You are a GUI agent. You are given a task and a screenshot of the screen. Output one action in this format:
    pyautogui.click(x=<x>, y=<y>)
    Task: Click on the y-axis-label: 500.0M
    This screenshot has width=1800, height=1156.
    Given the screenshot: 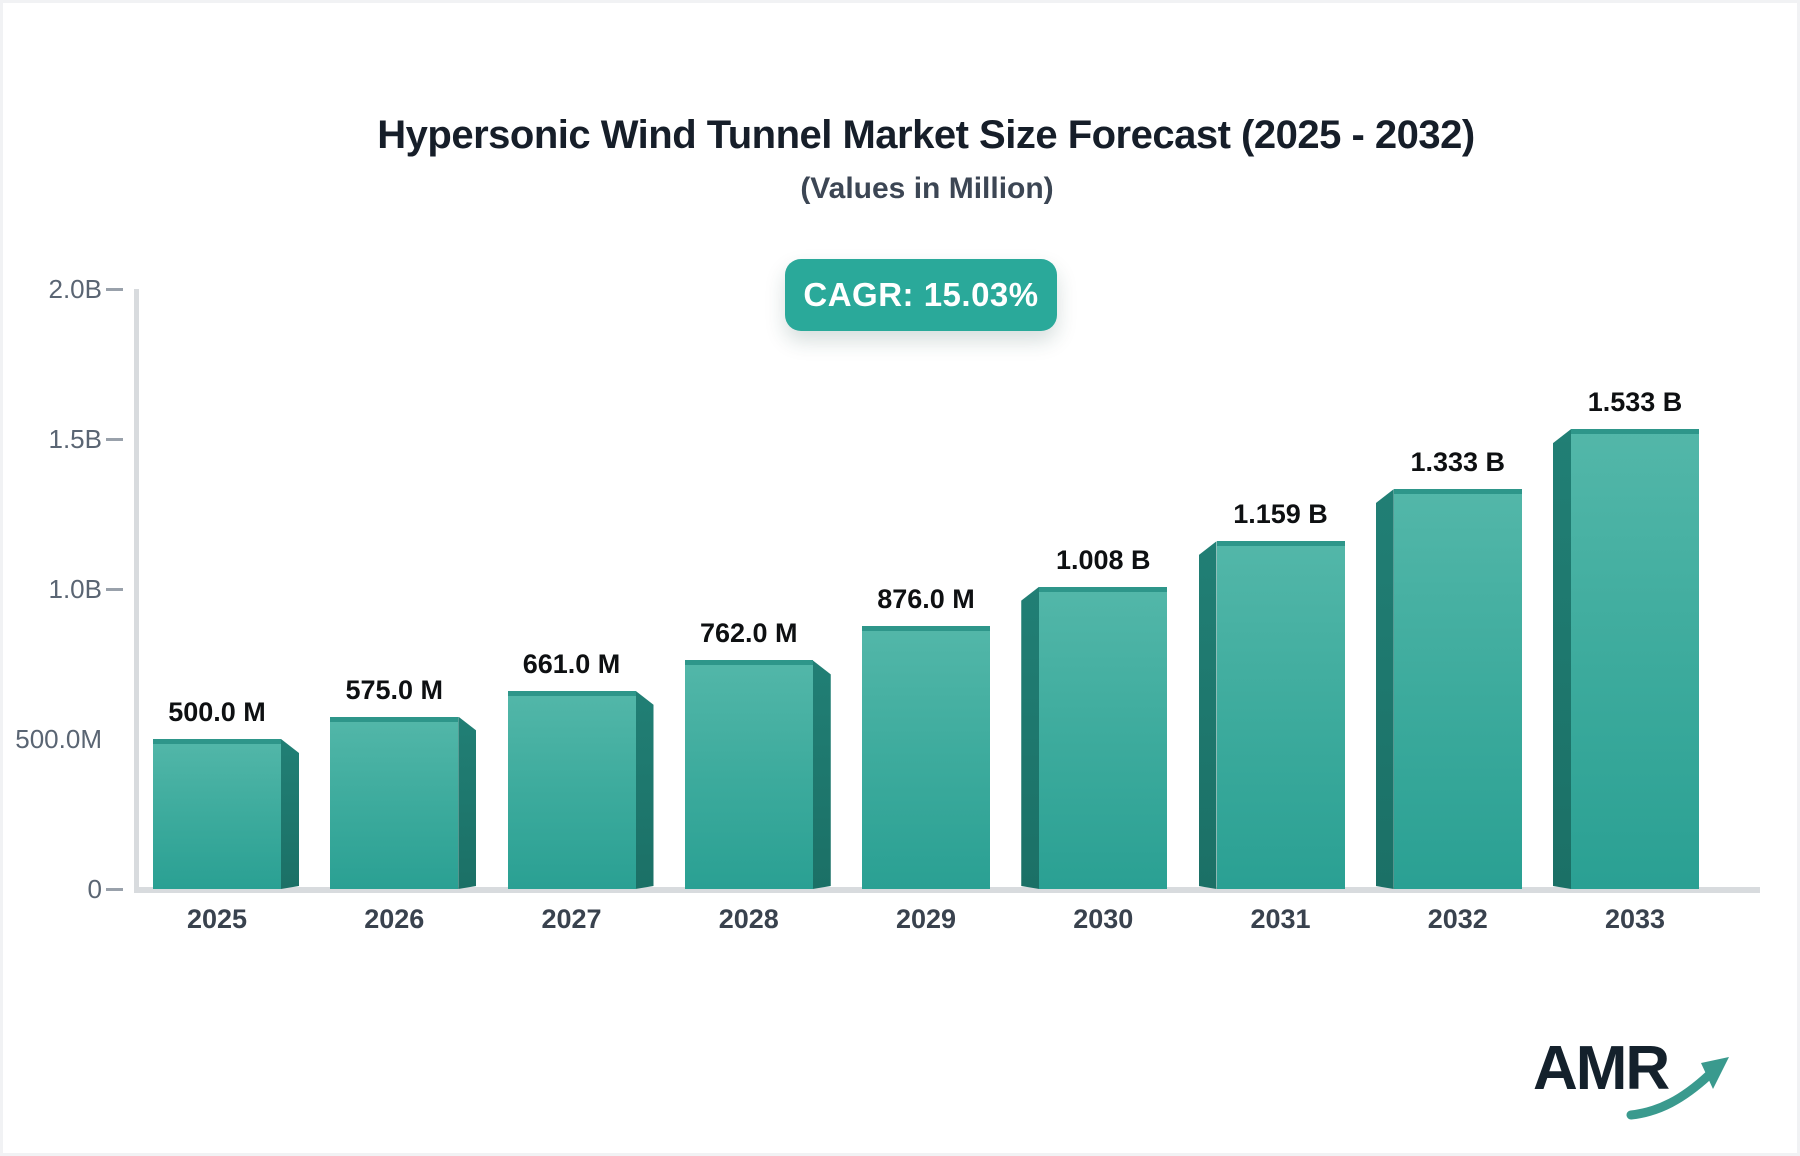 What is the action you would take?
    pyautogui.click(x=58, y=739)
    